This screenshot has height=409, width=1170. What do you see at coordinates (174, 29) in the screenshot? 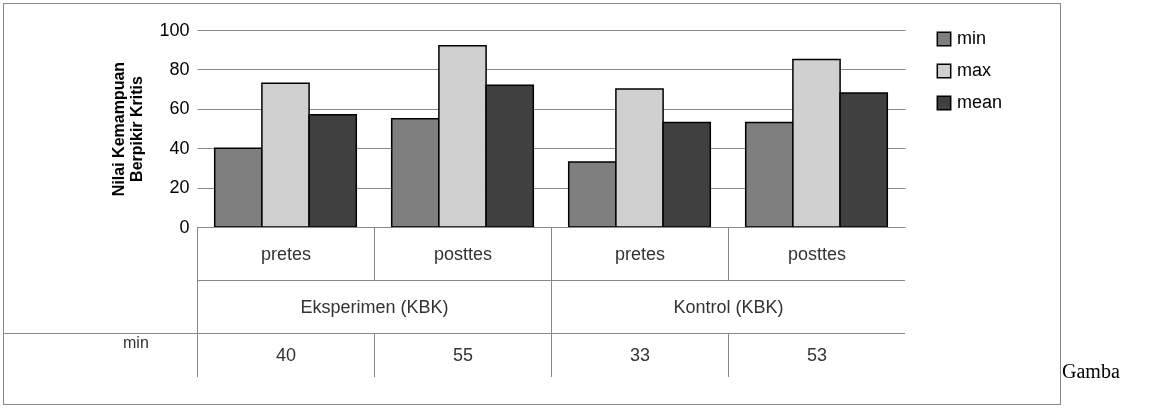
I see `y-tick-label: 100` at bounding box center [174, 29].